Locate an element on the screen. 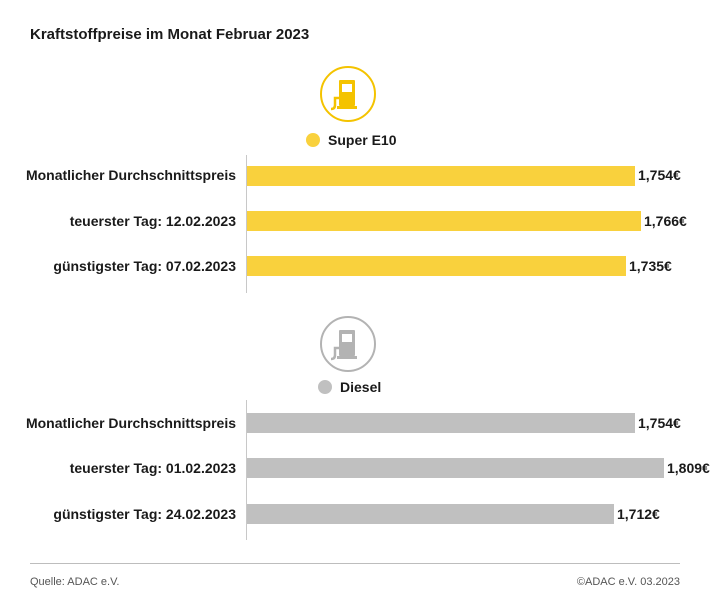  legend-diesel: Diesel is located at coordinates (349, 387).